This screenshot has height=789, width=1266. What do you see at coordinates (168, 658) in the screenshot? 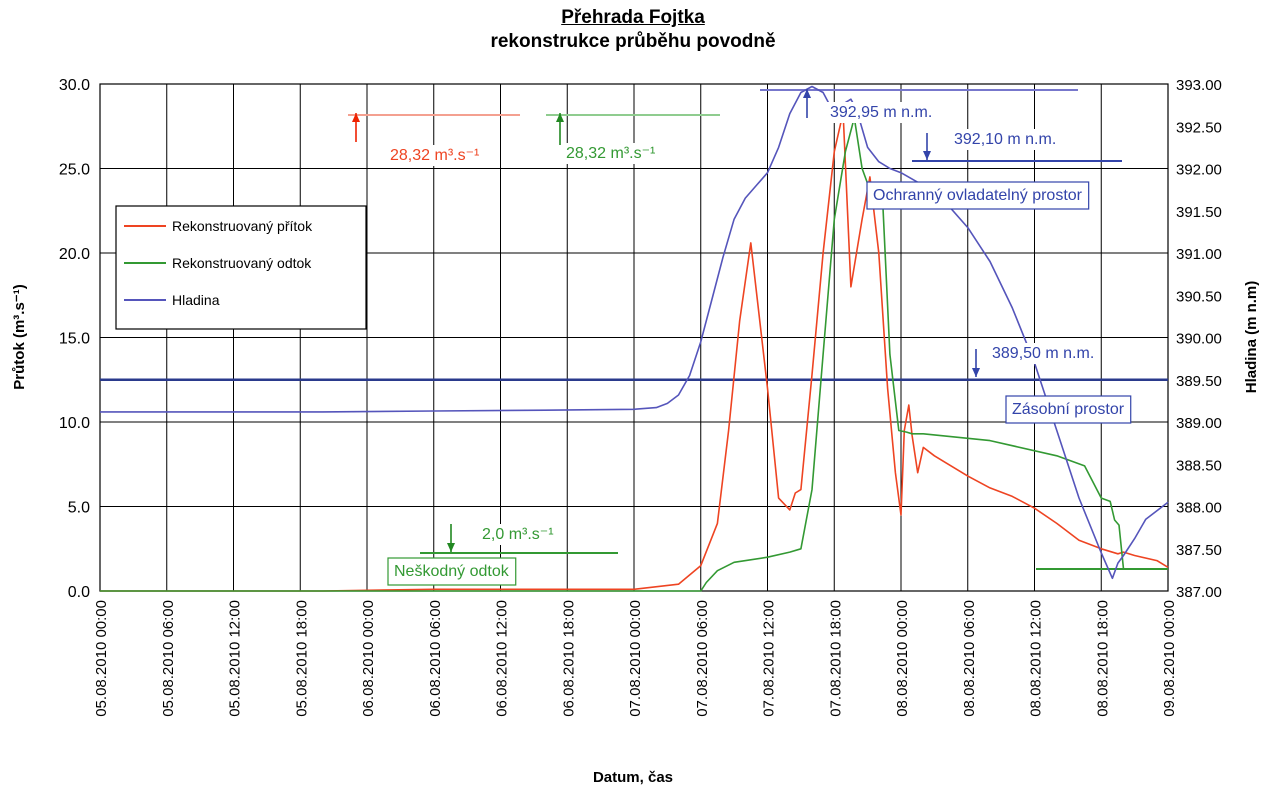
I see `x-tick-label: 05.08.2010 06:00` at bounding box center [168, 658].